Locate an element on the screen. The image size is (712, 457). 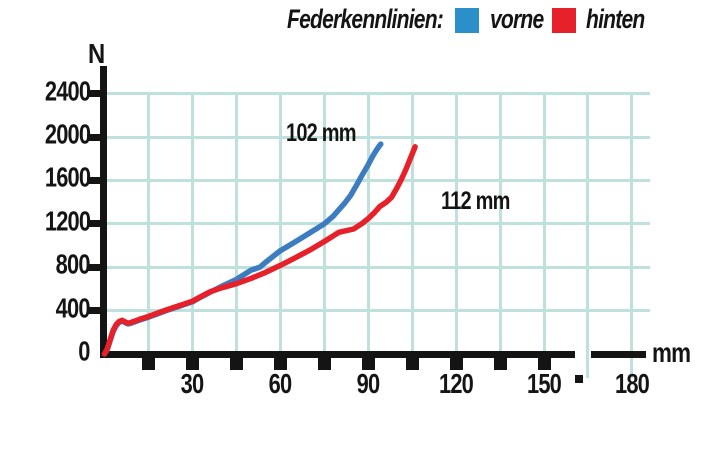
y-tick-label-2000: 2000 is located at coordinates (67, 134).